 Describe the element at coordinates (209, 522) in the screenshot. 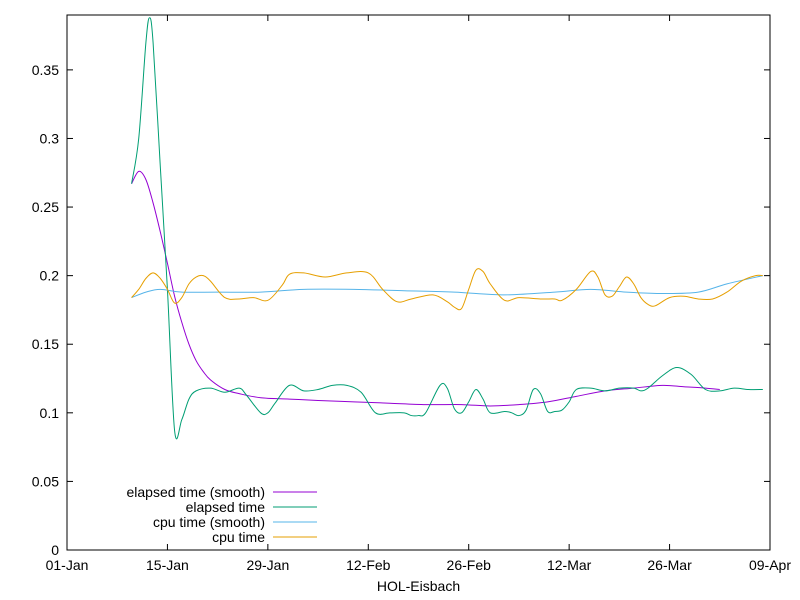

I see `legend-label-cpu-time-smooth: cpu time (smooth)` at that location.